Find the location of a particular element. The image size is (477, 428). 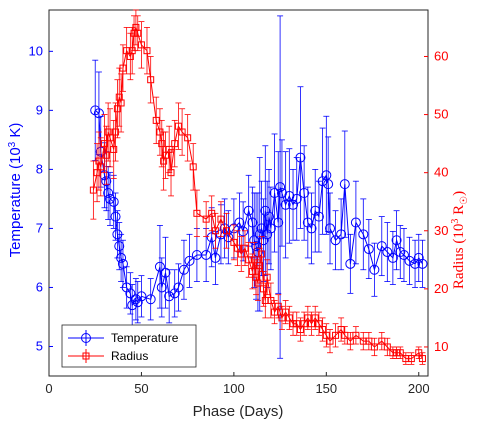

x-tick-label: 100 is located at coordinates (234, 388).